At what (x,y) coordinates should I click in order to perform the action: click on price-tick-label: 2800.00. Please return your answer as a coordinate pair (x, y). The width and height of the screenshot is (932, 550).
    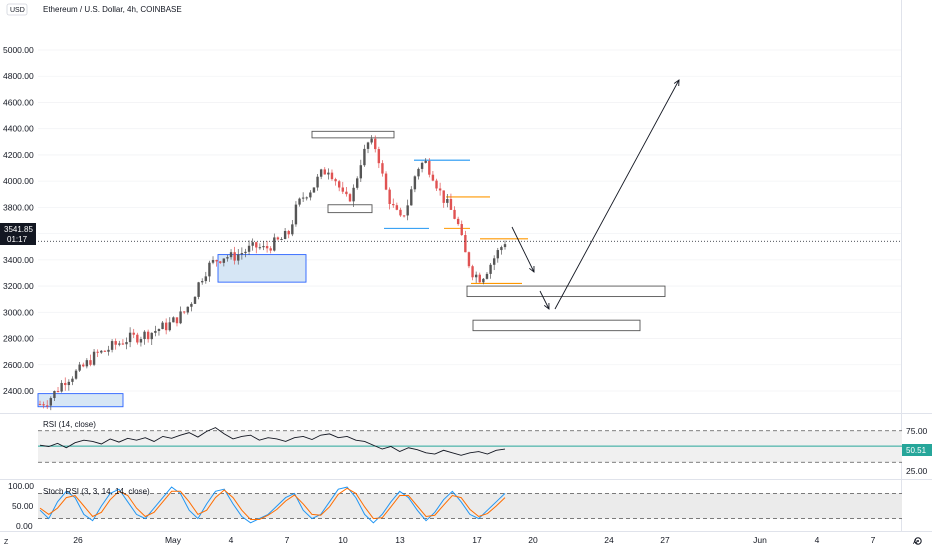
    Looking at the image, I should click on (18, 339).